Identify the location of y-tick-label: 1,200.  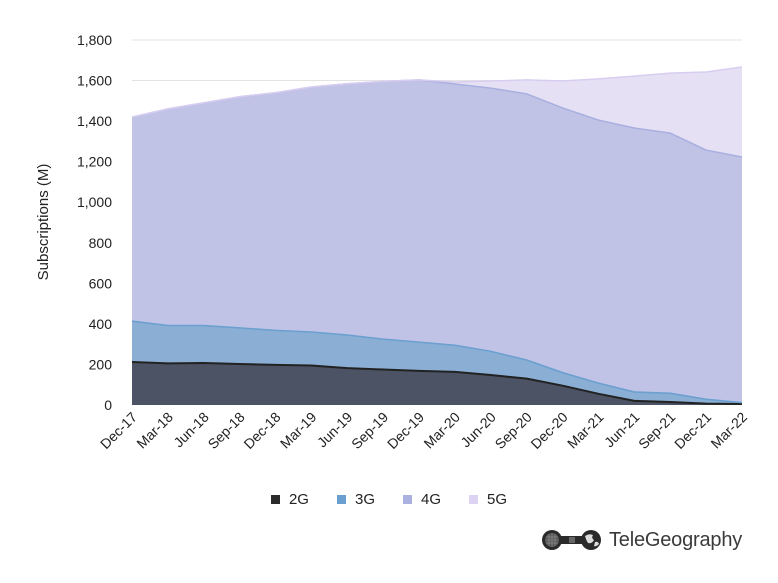
(94, 162).